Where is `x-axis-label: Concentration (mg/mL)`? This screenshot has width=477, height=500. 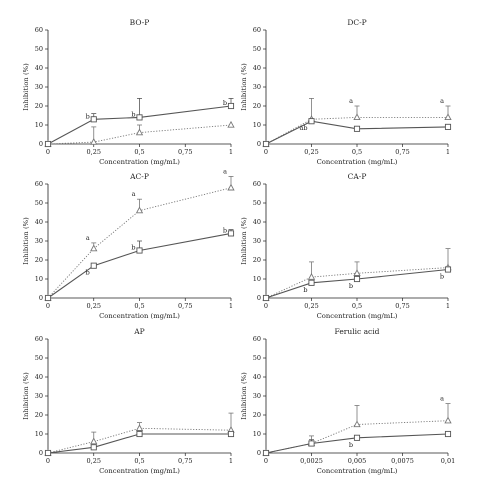
x-axis-label: Concentration (mg/mL) is located at coordinates (357, 316).